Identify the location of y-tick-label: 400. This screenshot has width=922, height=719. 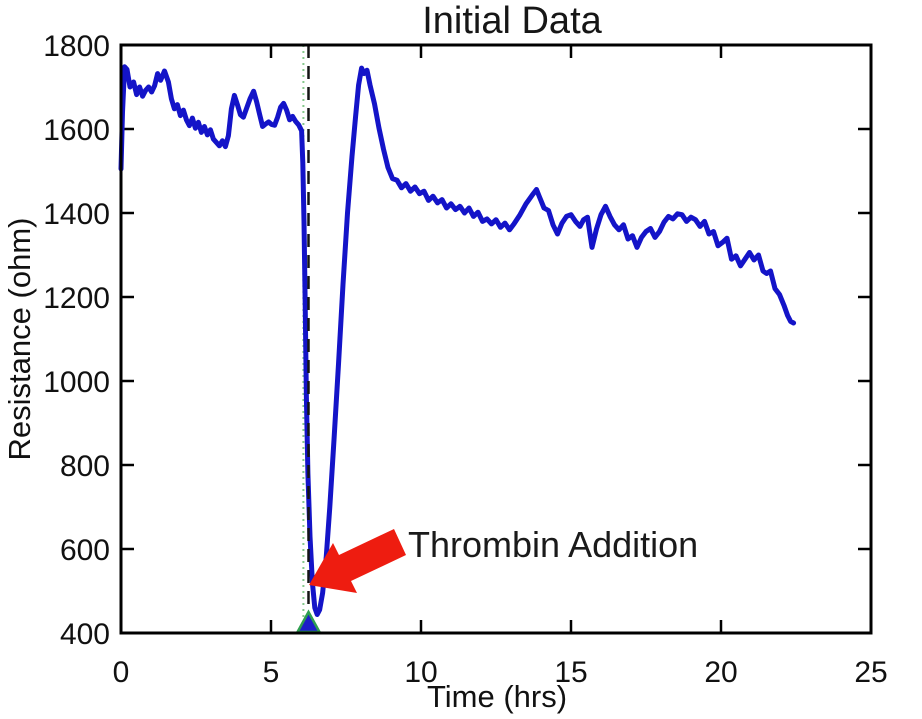
(85, 634).